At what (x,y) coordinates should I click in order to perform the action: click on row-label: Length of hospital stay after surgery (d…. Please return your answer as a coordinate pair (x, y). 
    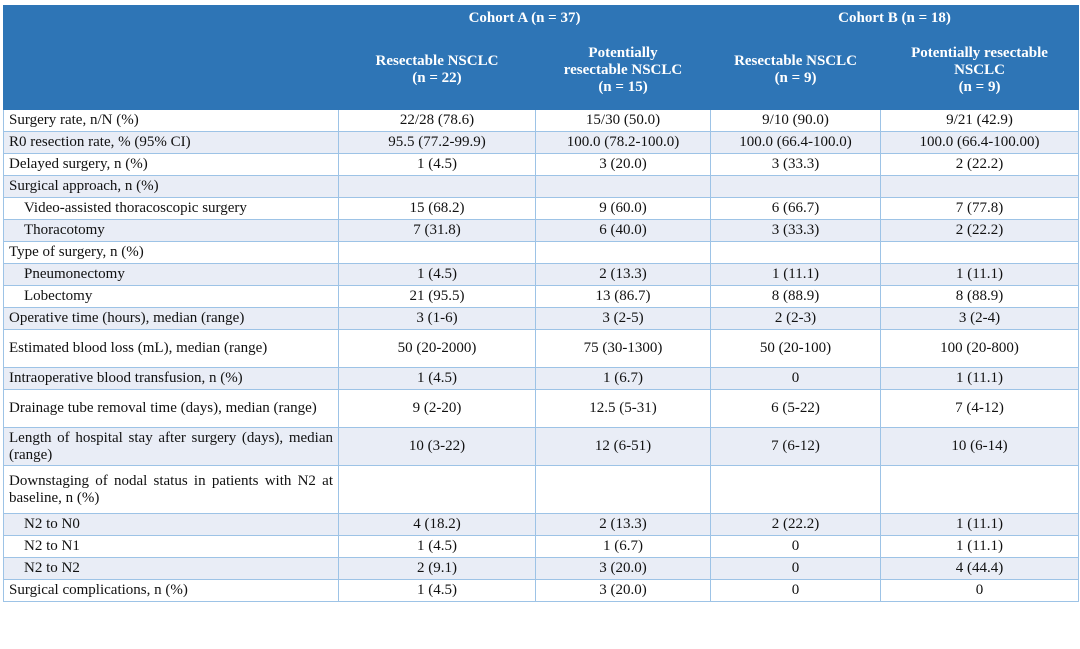
    Looking at the image, I should click on (171, 446).